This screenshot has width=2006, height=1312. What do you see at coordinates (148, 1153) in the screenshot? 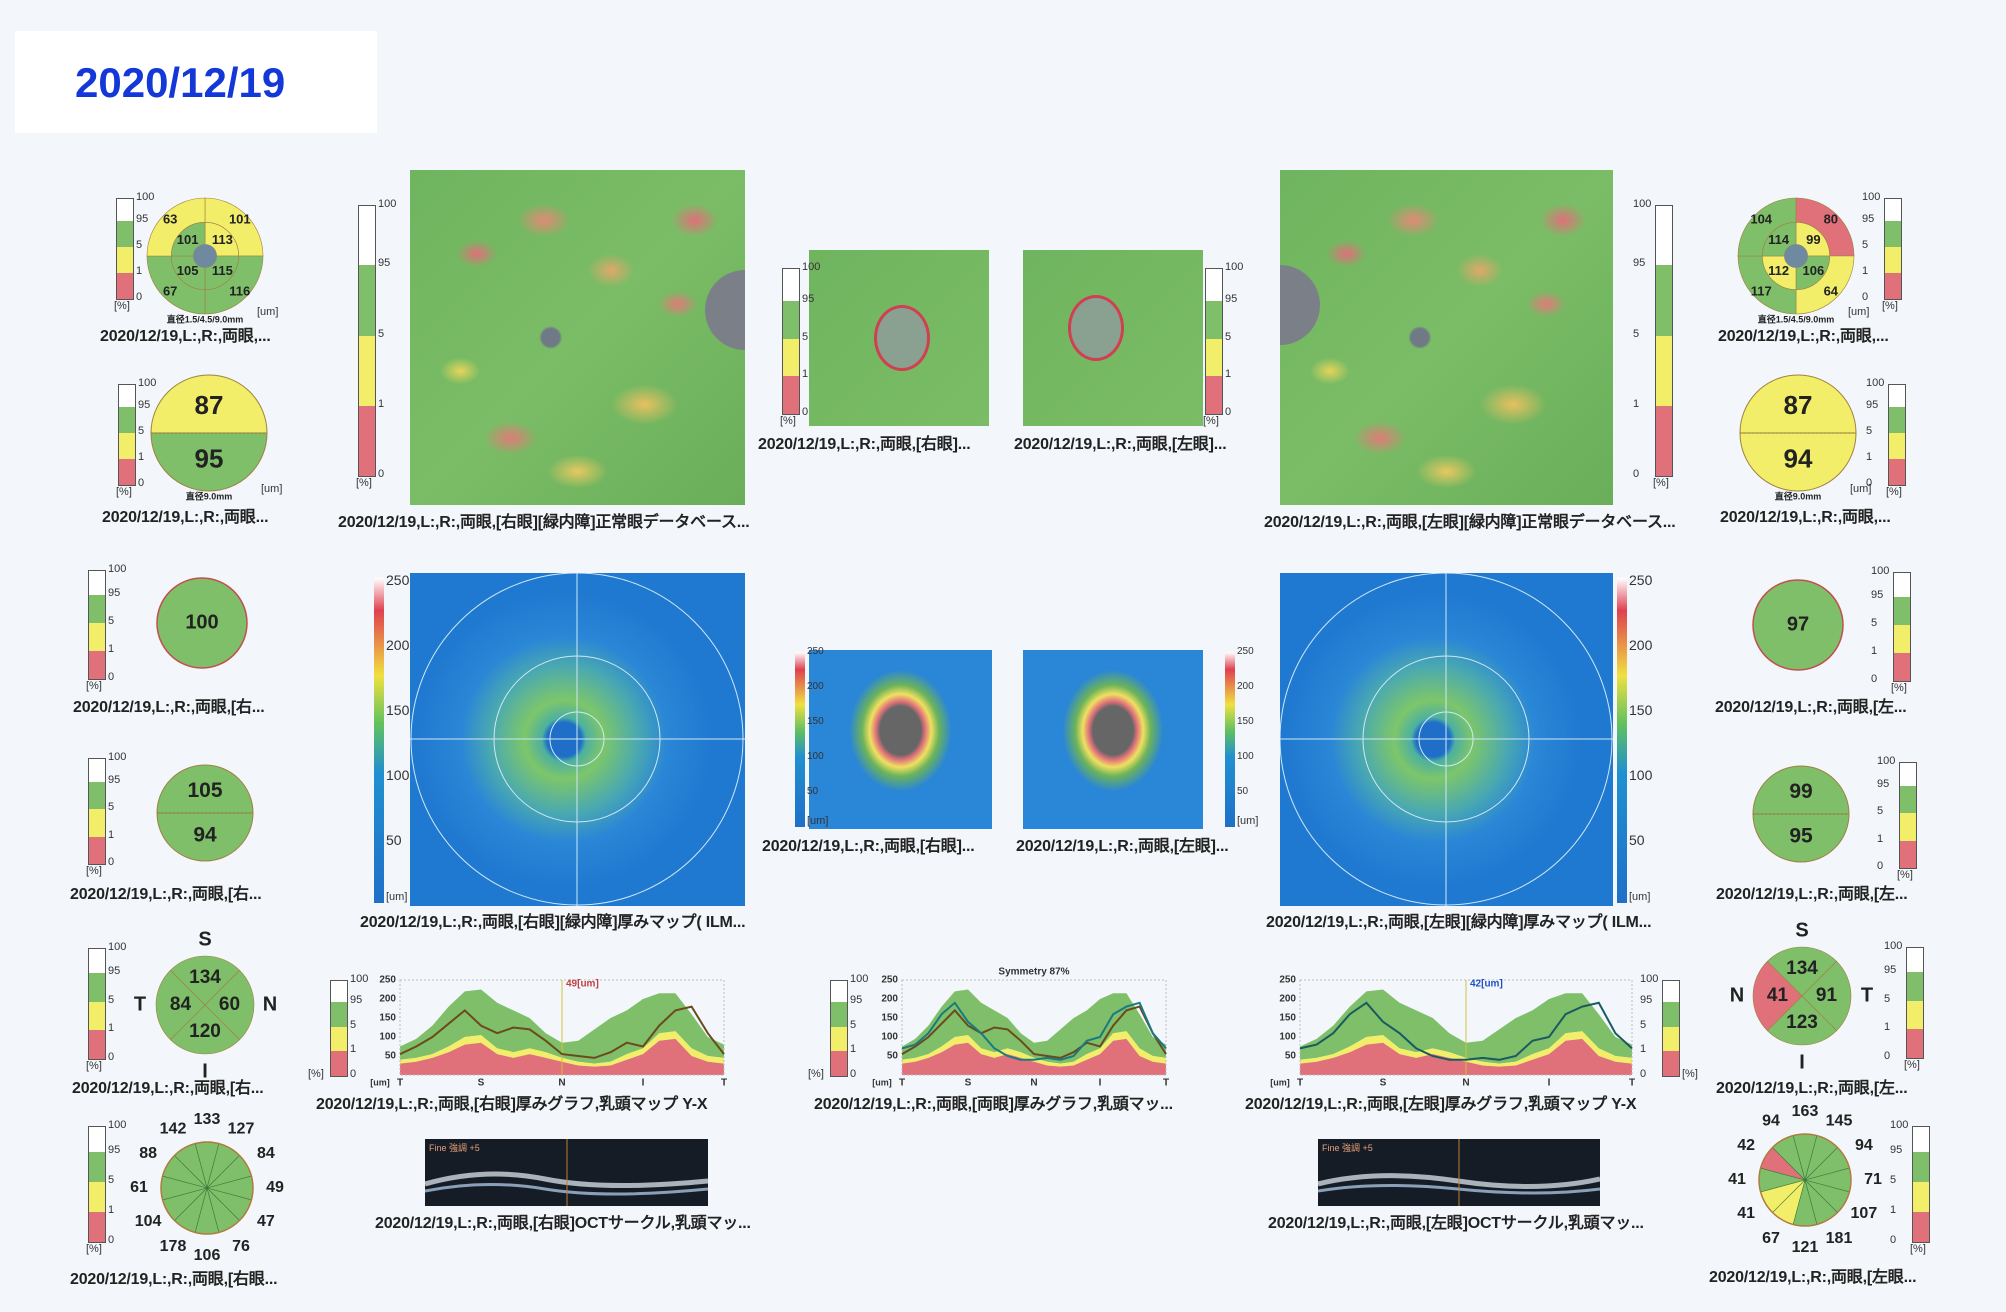
I see `clock-sector-value: 88` at bounding box center [148, 1153].